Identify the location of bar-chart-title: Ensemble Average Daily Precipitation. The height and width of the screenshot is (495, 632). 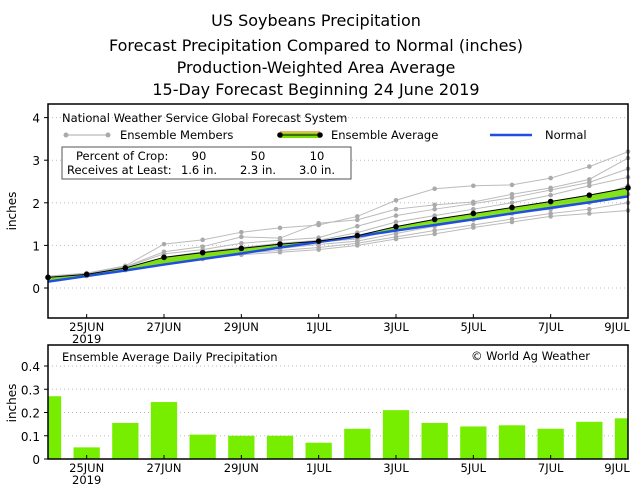
(170, 357).